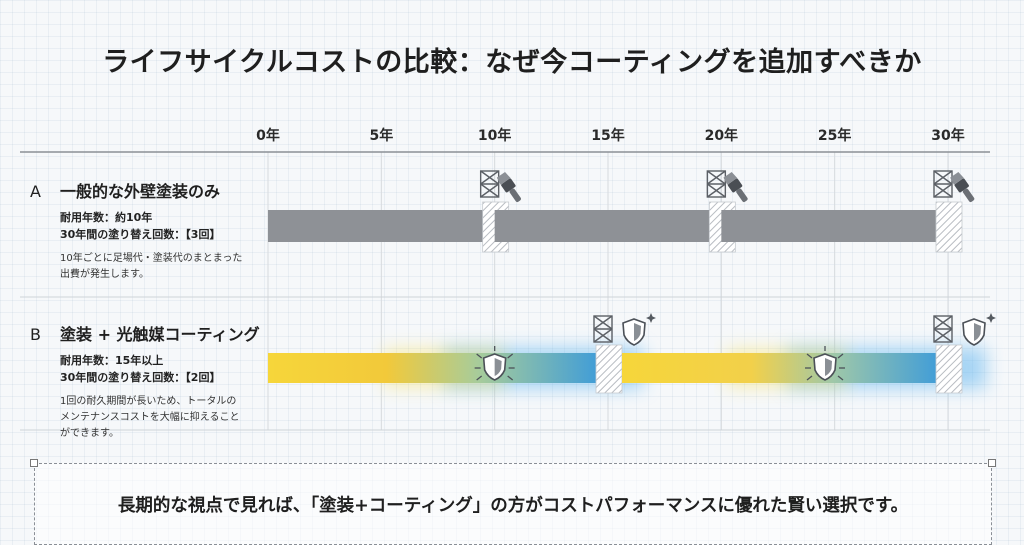  What do you see at coordinates (150, 417) in the screenshot?
I see `row-b-note-line: メンテナンスコストを大幅に抑えること` at bounding box center [150, 417].